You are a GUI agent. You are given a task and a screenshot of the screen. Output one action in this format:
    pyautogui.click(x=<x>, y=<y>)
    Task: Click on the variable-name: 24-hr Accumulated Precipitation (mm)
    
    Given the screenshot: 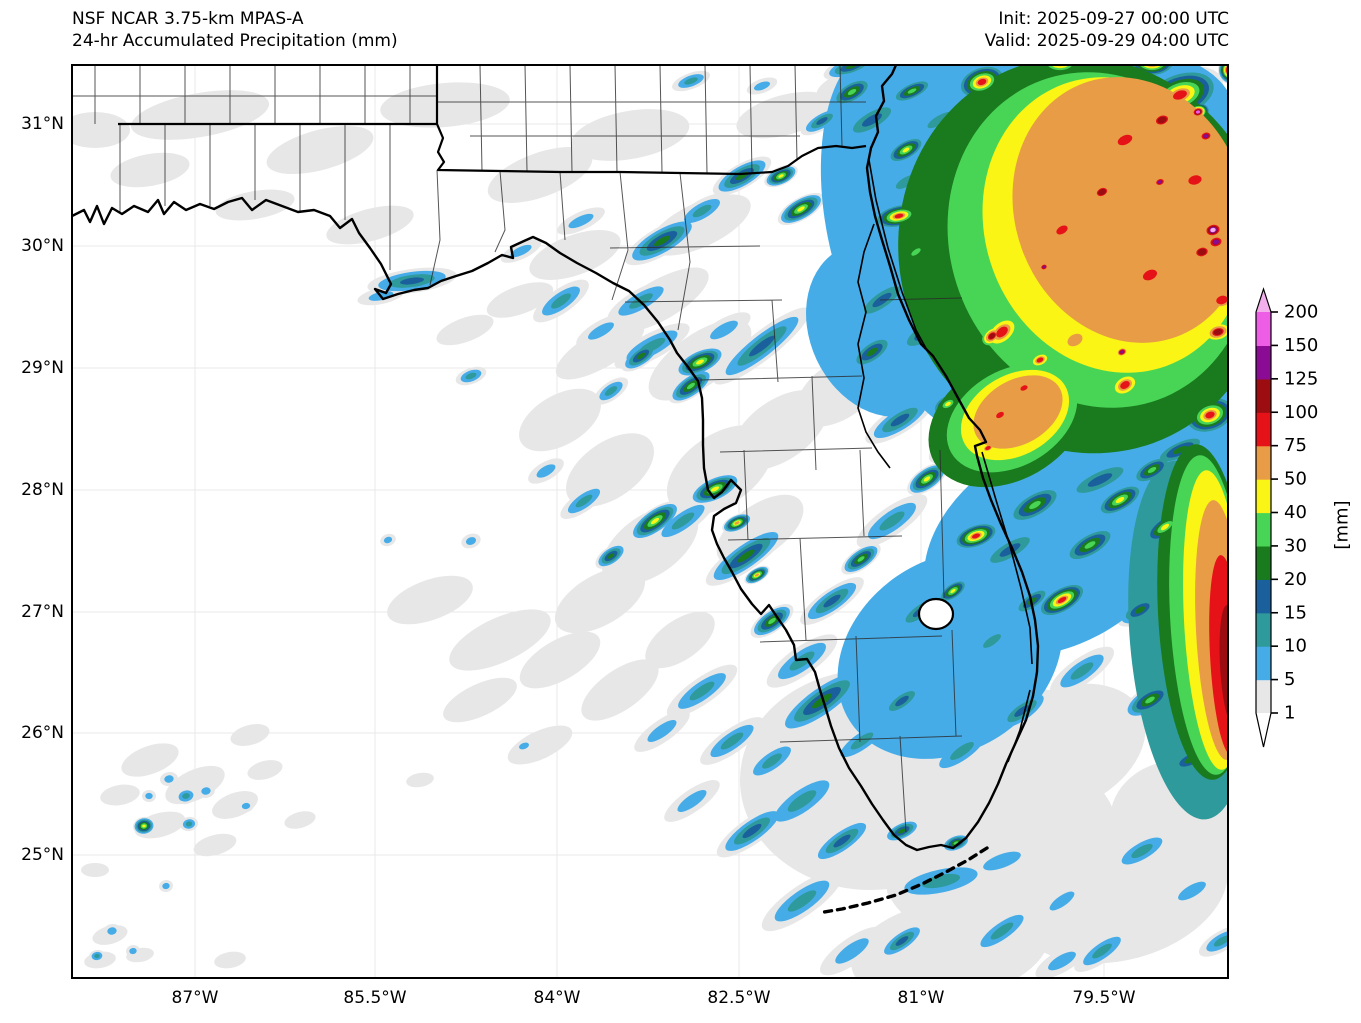 What is the action you would take?
    pyautogui.click(x=235, y=41)
    